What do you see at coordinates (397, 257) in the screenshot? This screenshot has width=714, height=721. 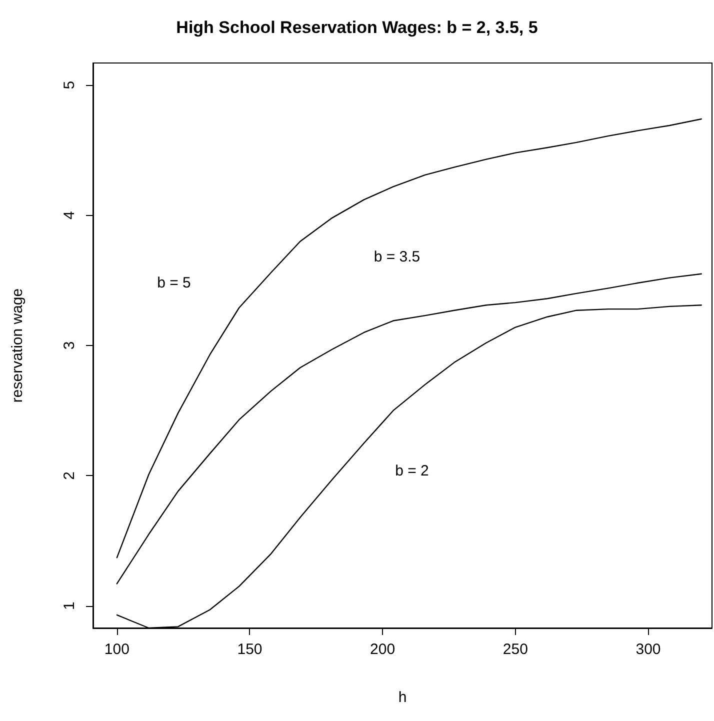 I see `annotation: b = 3.5` at bounding box center [397, 257].